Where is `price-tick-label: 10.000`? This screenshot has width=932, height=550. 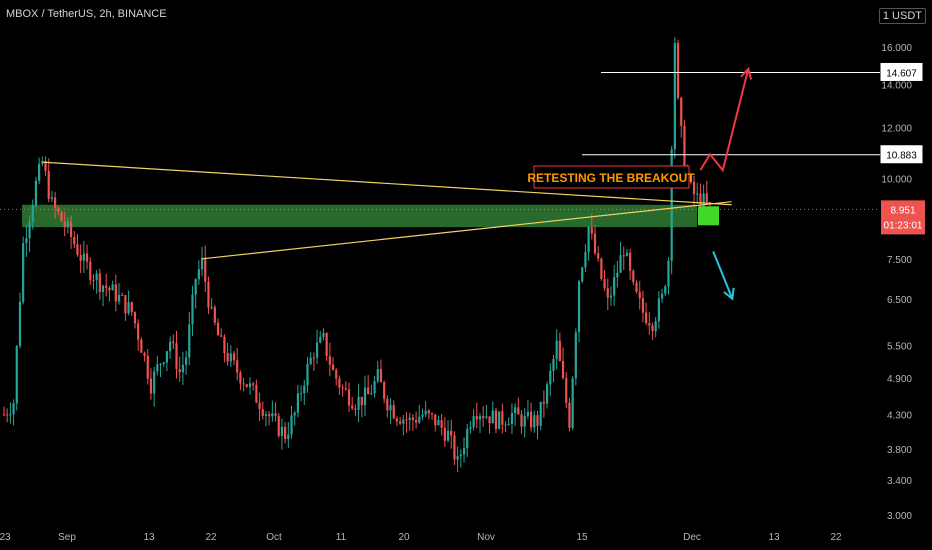
price-tick-label: 10.000 is located at coordinates (896, 179).